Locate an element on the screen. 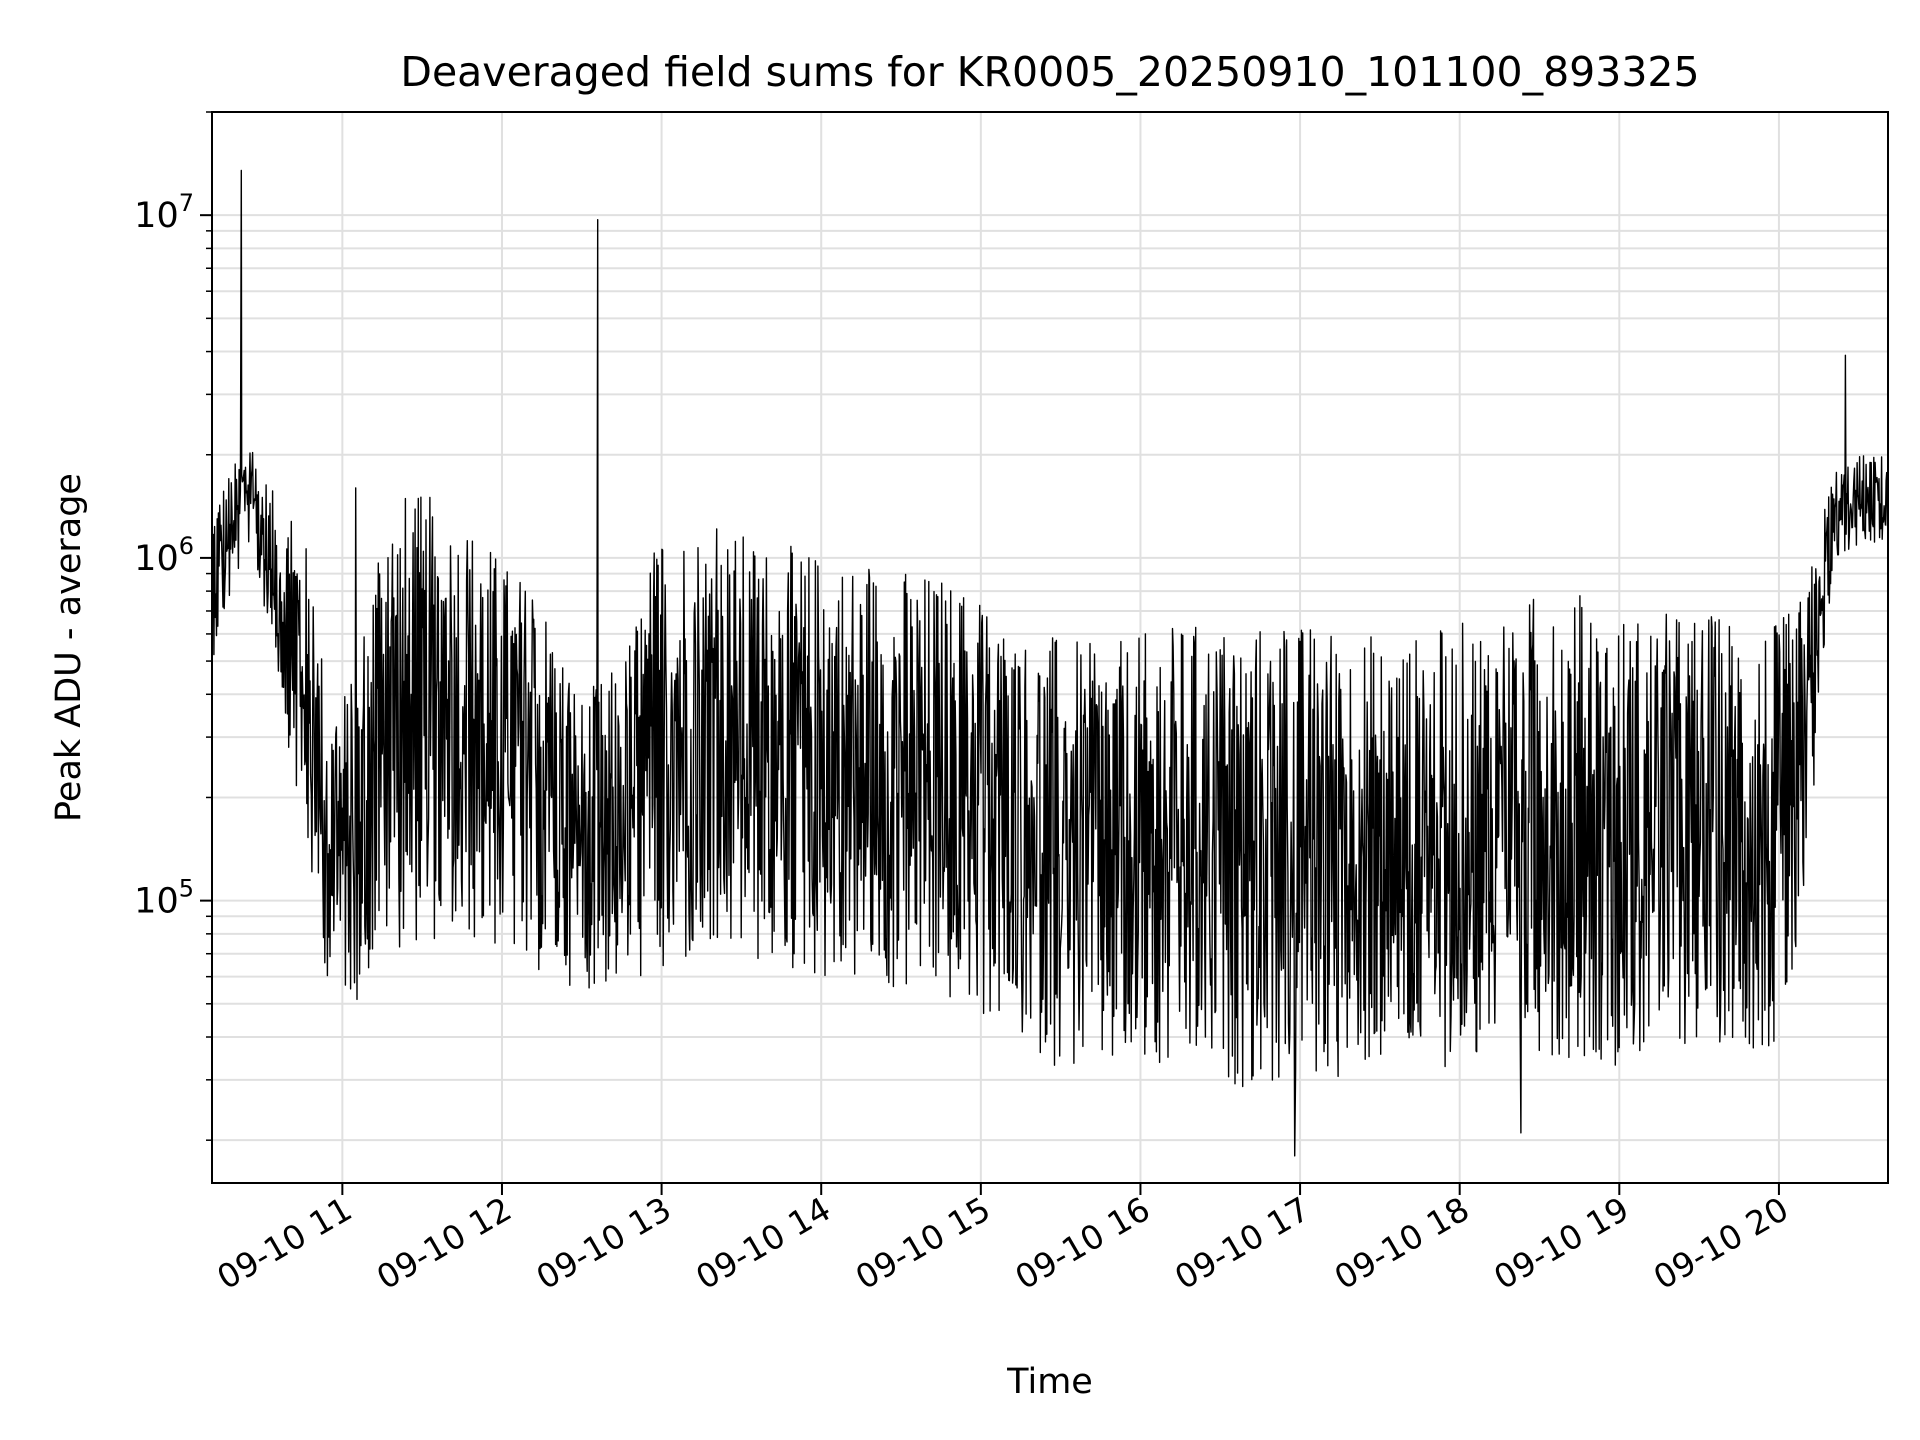  y-axis-label: Peak ADU - average is located at coordinates (69, 647).